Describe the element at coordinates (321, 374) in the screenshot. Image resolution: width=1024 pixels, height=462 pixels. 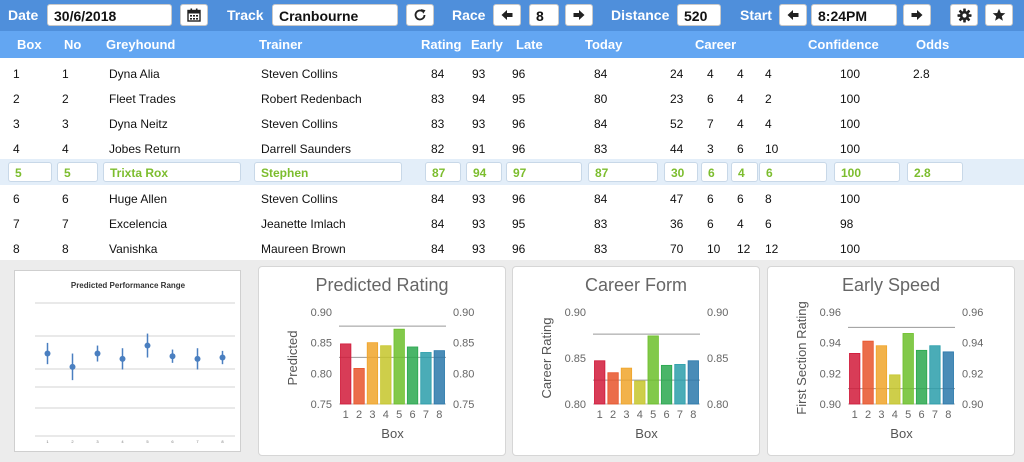
I see `y-tick-label: 0.80` at that location.